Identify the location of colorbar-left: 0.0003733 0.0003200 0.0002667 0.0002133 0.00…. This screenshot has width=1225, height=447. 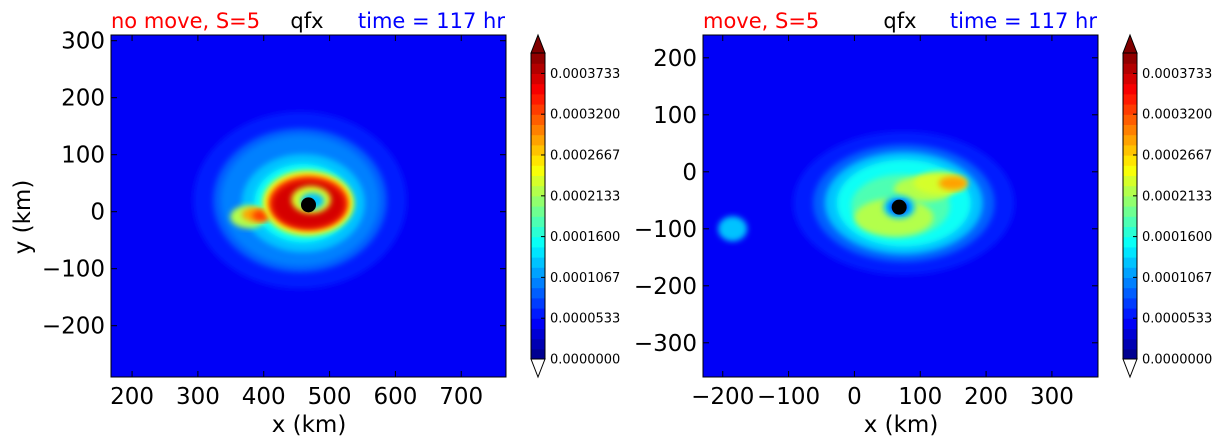
(575, 206).